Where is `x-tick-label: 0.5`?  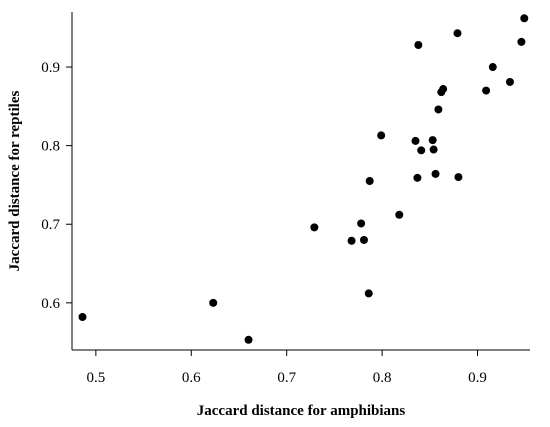 x-tick-label: 0.5 is located at coordinates (95, 378).